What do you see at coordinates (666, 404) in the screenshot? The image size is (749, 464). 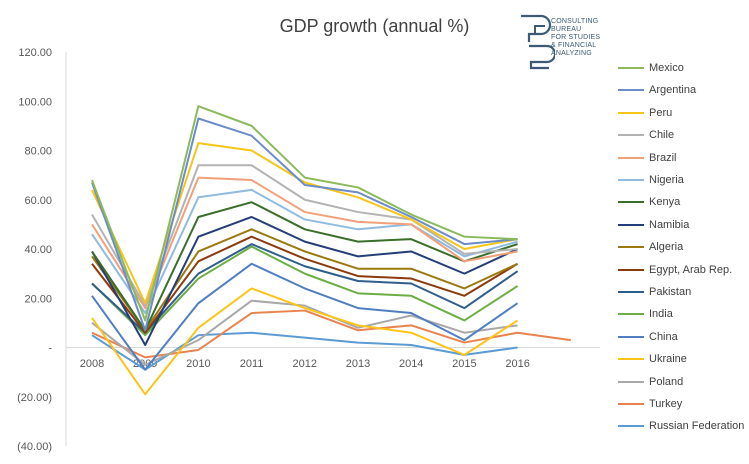 I see `legend-label: Turkey` at bounding box center [666, 404].